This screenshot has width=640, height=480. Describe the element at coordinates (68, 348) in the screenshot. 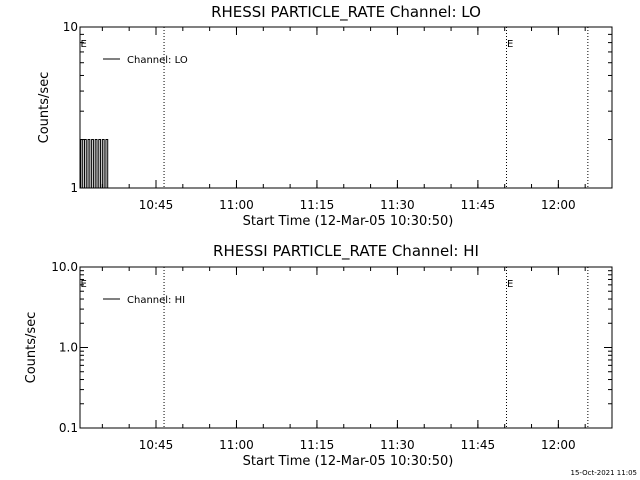

I see `hi-y-tick-label: 1.0` at that location.